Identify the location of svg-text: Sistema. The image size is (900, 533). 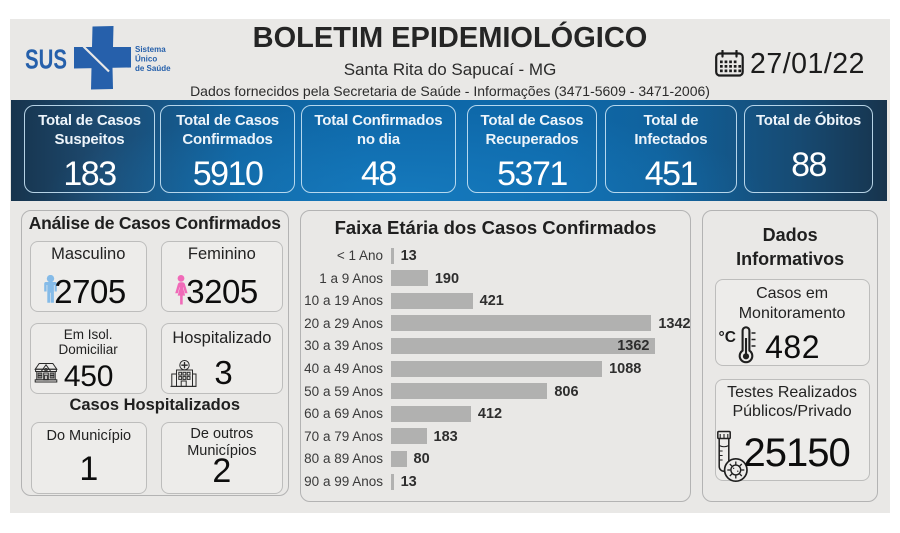
(150, 49).